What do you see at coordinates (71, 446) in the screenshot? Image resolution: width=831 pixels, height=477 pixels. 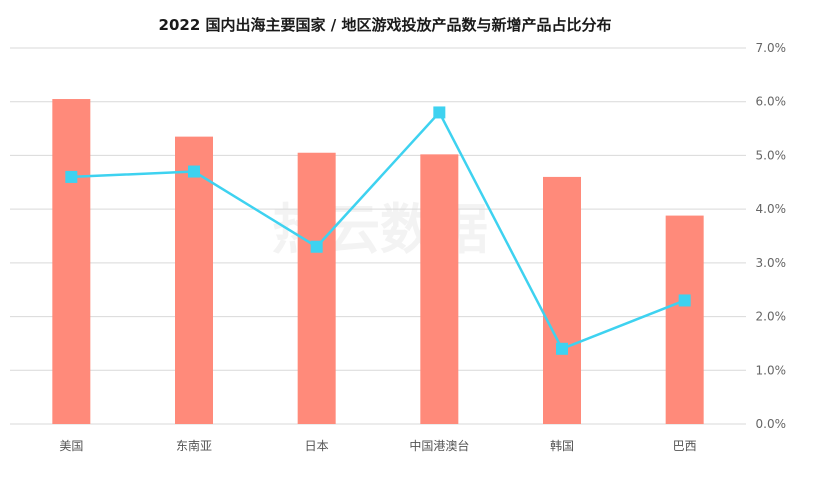 I see `x-tick-label: 美国` at bounding box center [71, 446].